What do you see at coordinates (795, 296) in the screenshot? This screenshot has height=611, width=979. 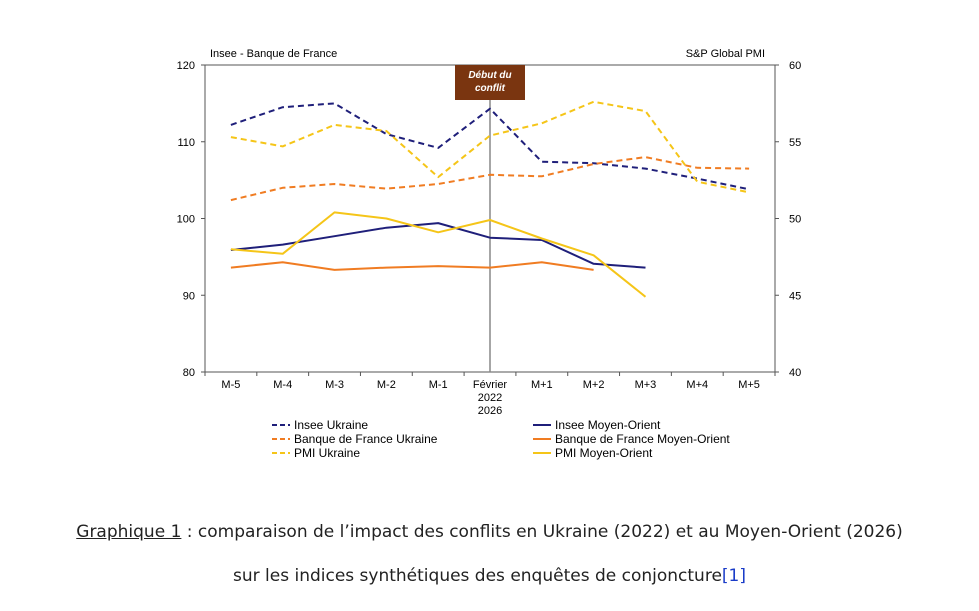 I see `right-tick-label: 45` at bounding box center [795, 296].